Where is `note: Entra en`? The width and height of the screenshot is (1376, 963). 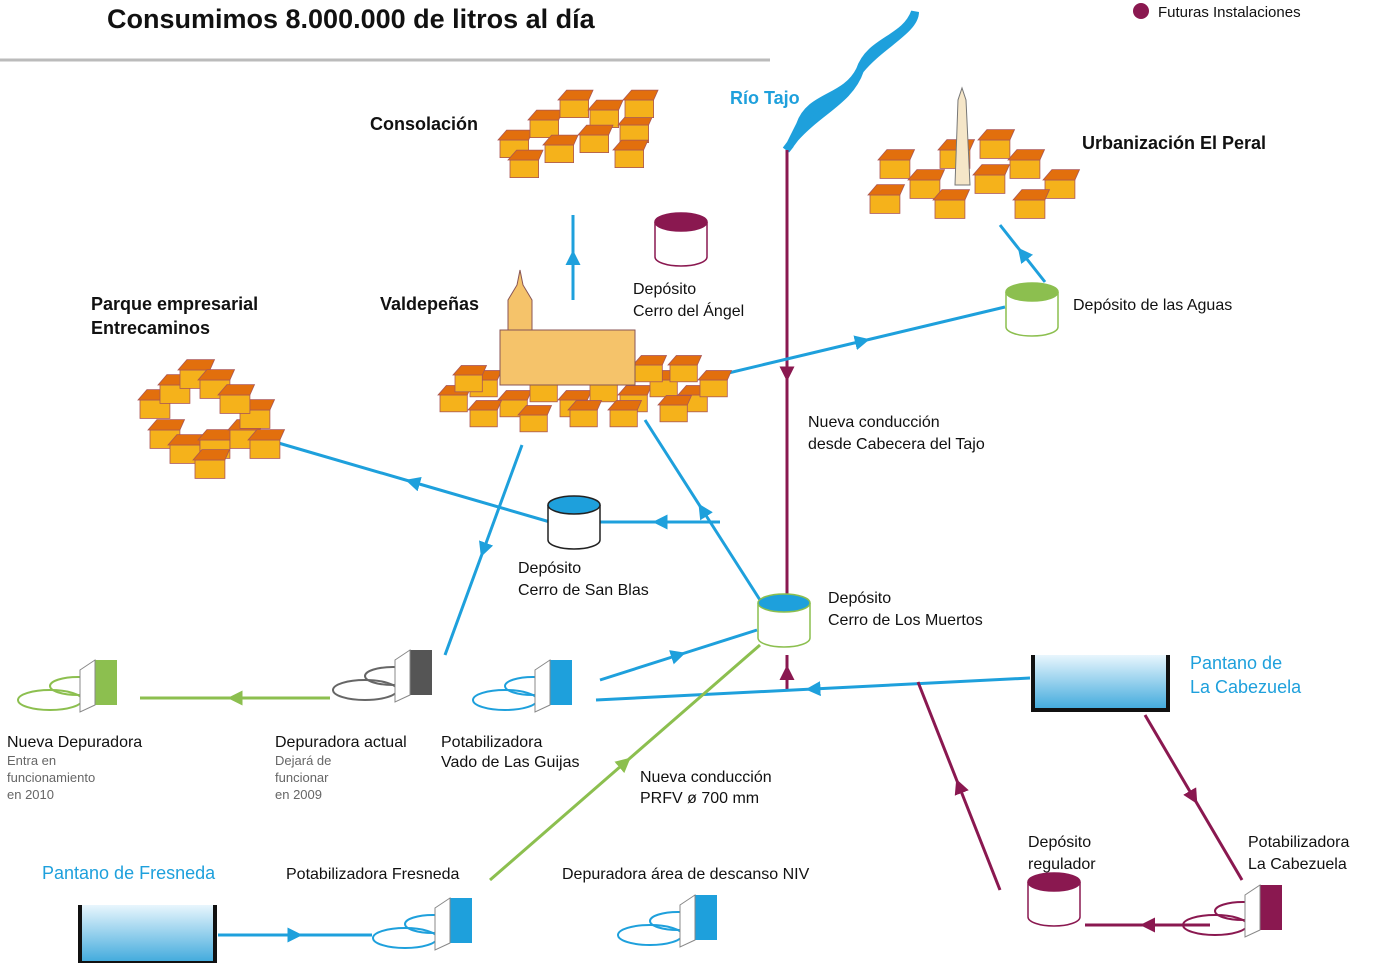
note: Entra en is located at coordinates (31, 760).